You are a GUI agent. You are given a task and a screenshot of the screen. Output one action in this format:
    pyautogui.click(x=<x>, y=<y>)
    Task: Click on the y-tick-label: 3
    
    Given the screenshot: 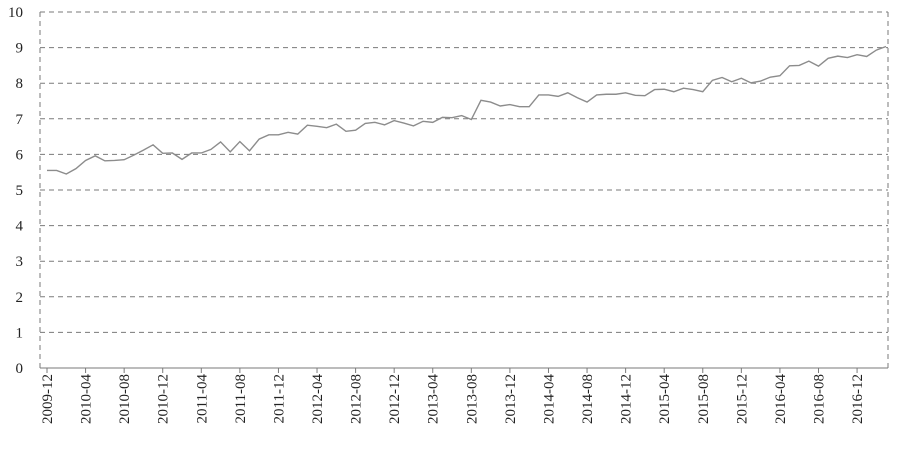 What is the action you would take?
    pyautogui.click(x=20, y=262)
    